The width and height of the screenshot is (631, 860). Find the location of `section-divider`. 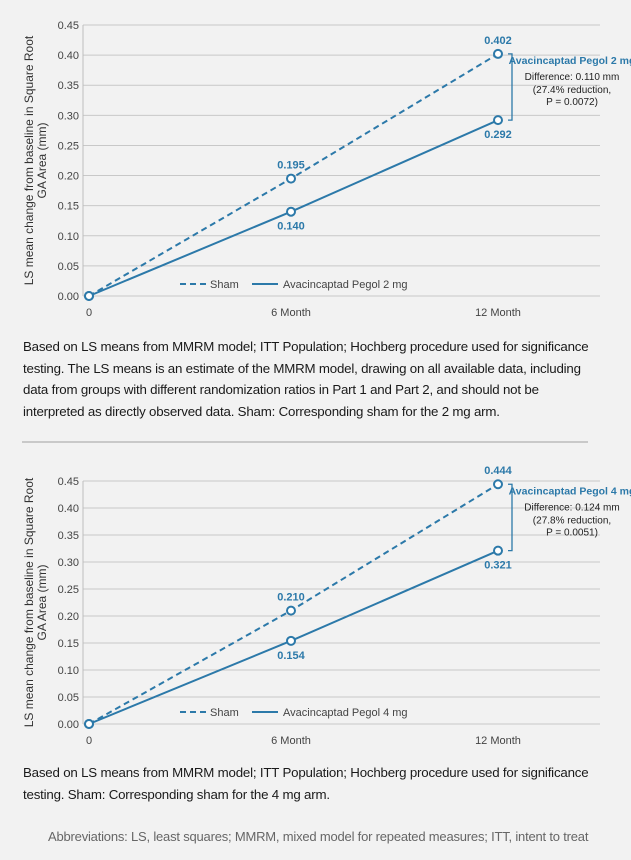

section-divider is located at coordinates (305, 442).